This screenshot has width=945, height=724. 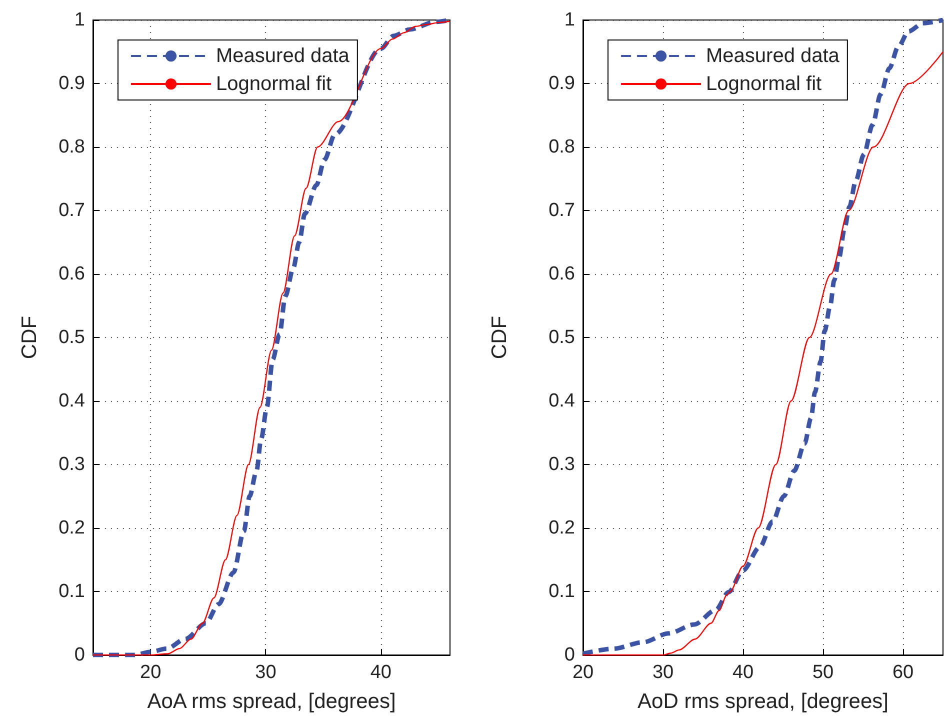 What do you see at coordinates (763, 701) in the screenshot?
I see `x-axis-title: AoD rms spread, [degrees]` at bounding box center [763, 701].